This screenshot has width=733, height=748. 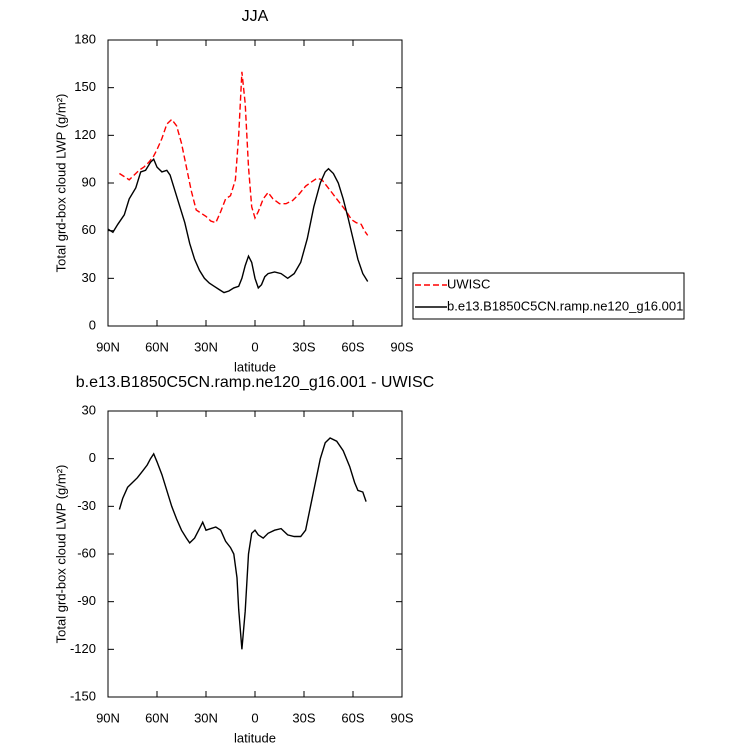 I want to click on y-tick-label: 60, so click(x=89, y=229).